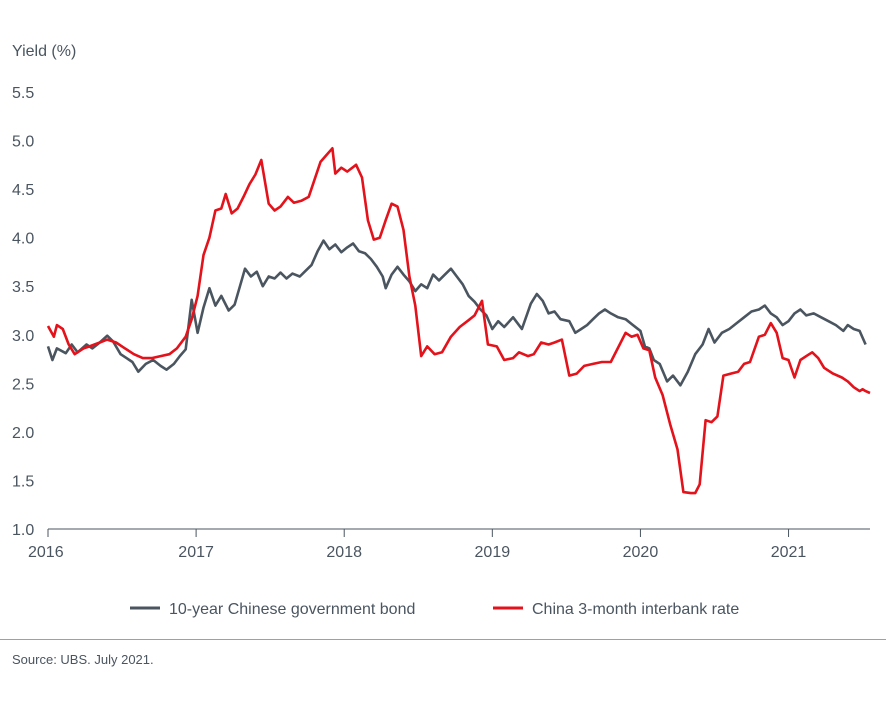 The width and height of the screenshot is (886, 709). What do you see at coordinates (493, 552) in the screenshot?
I see `x-tick-label: 2019` at bounding box center [493, 552].